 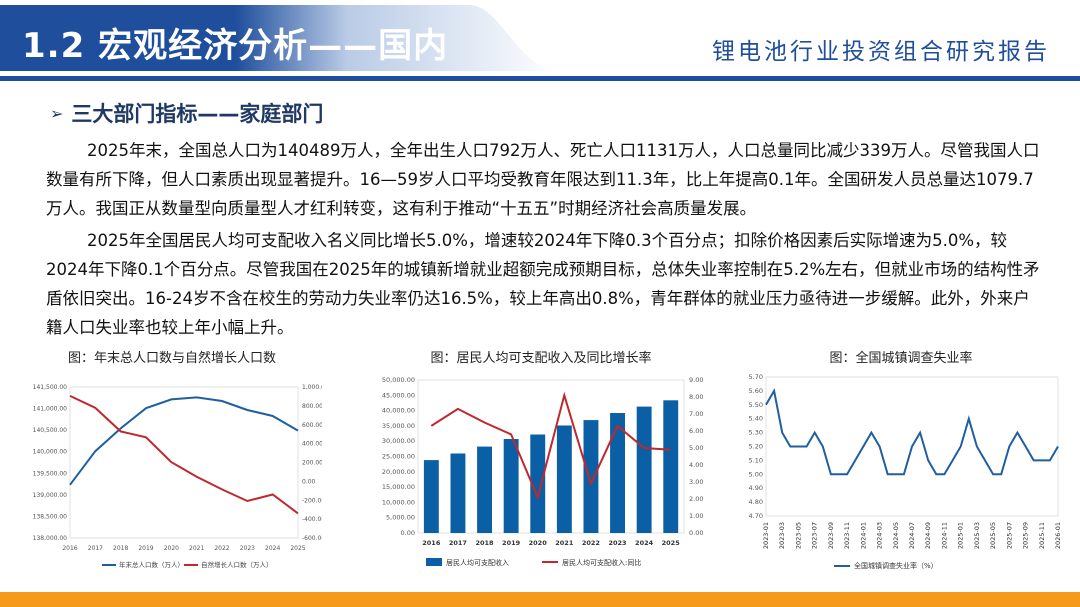 What do you see at coordinates (434, 562) in the screenshot?
I see `legend-swatch` at bounding box center [434, 562].